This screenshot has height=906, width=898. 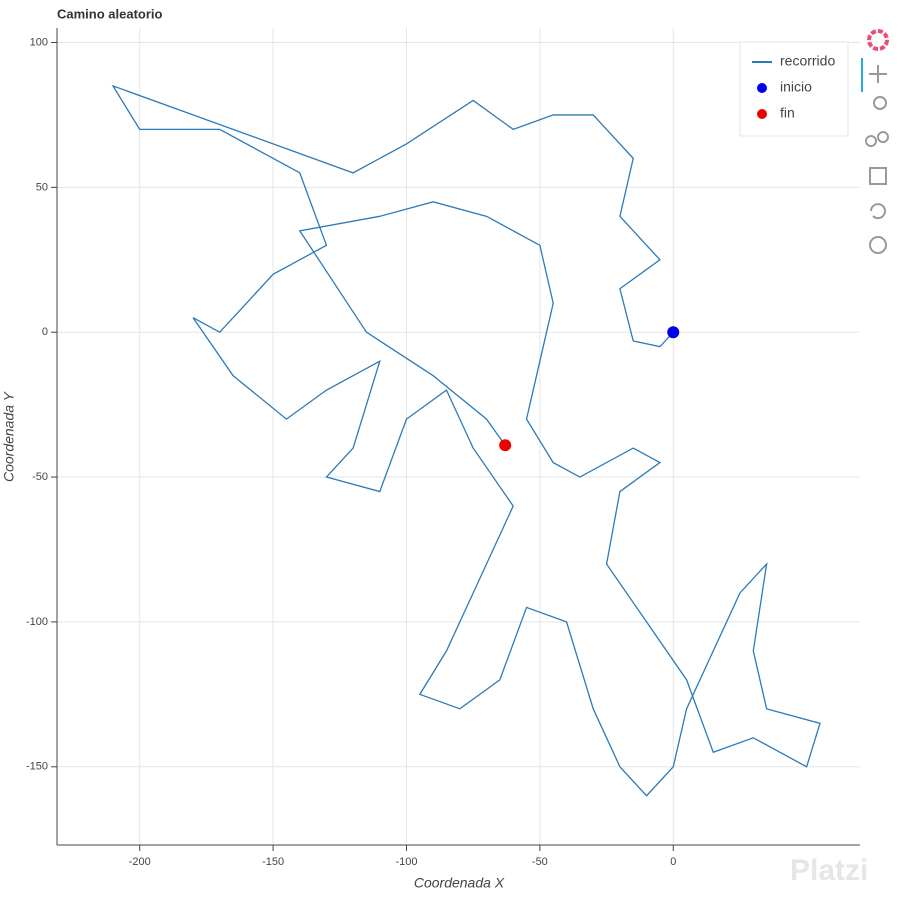 What do you see at coordinates (787, 113) in the screenshot?
I see `legend-label: fin` at bounding box center [787, 113].